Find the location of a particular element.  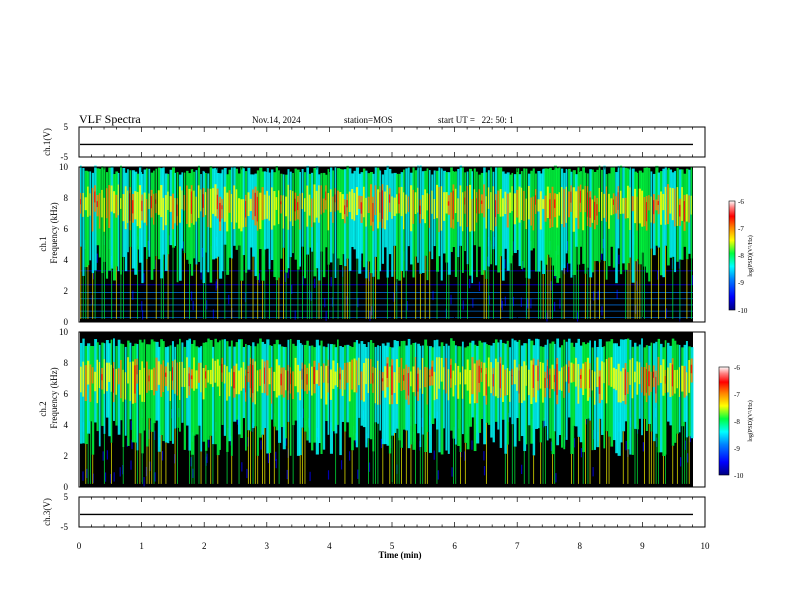

xtick-1: 1 is located at coordinates (141, 546).